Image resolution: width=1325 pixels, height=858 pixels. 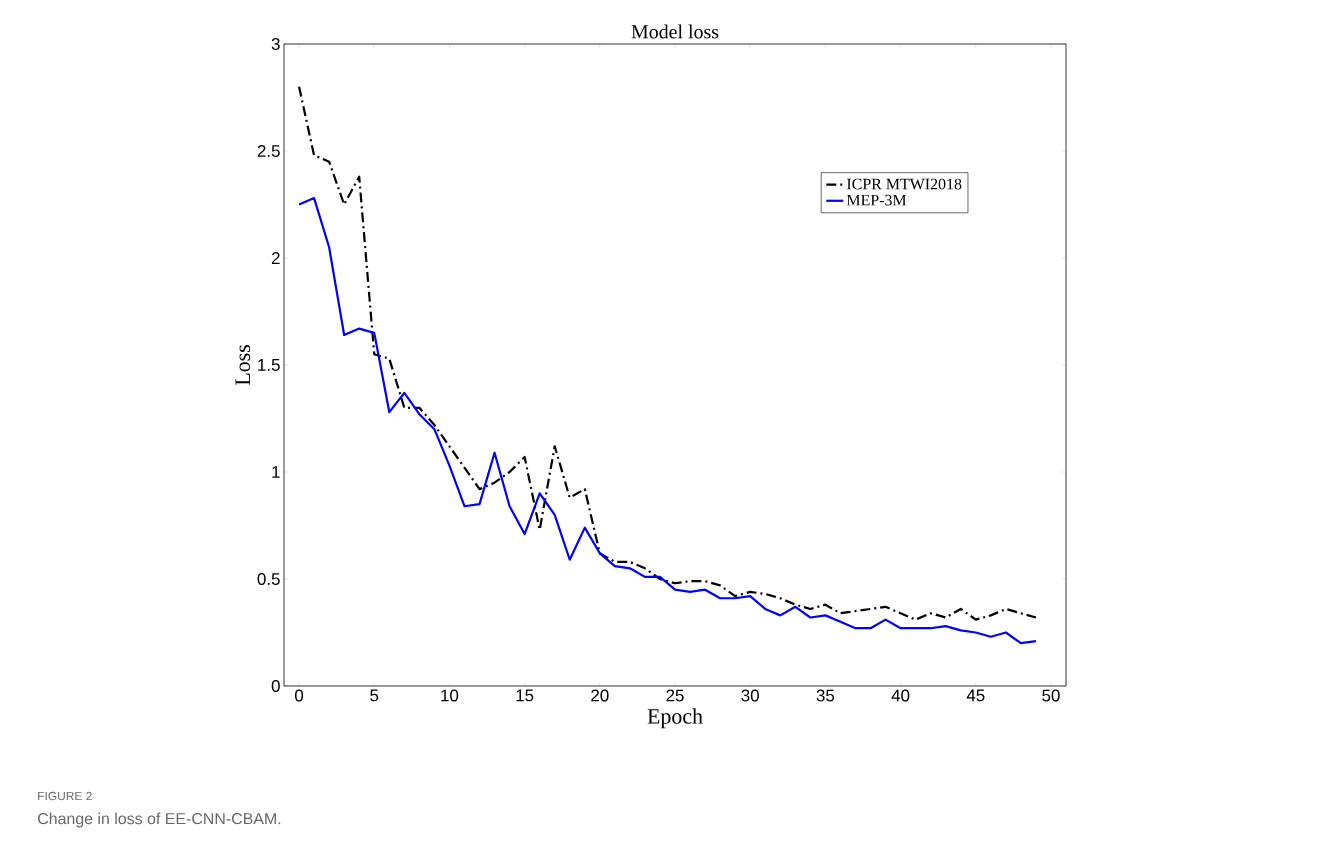 What do you see at coordinates (243, 365) in the screenshot?
I see `y-axis-title: Loss` at bounding box center [243, 365].